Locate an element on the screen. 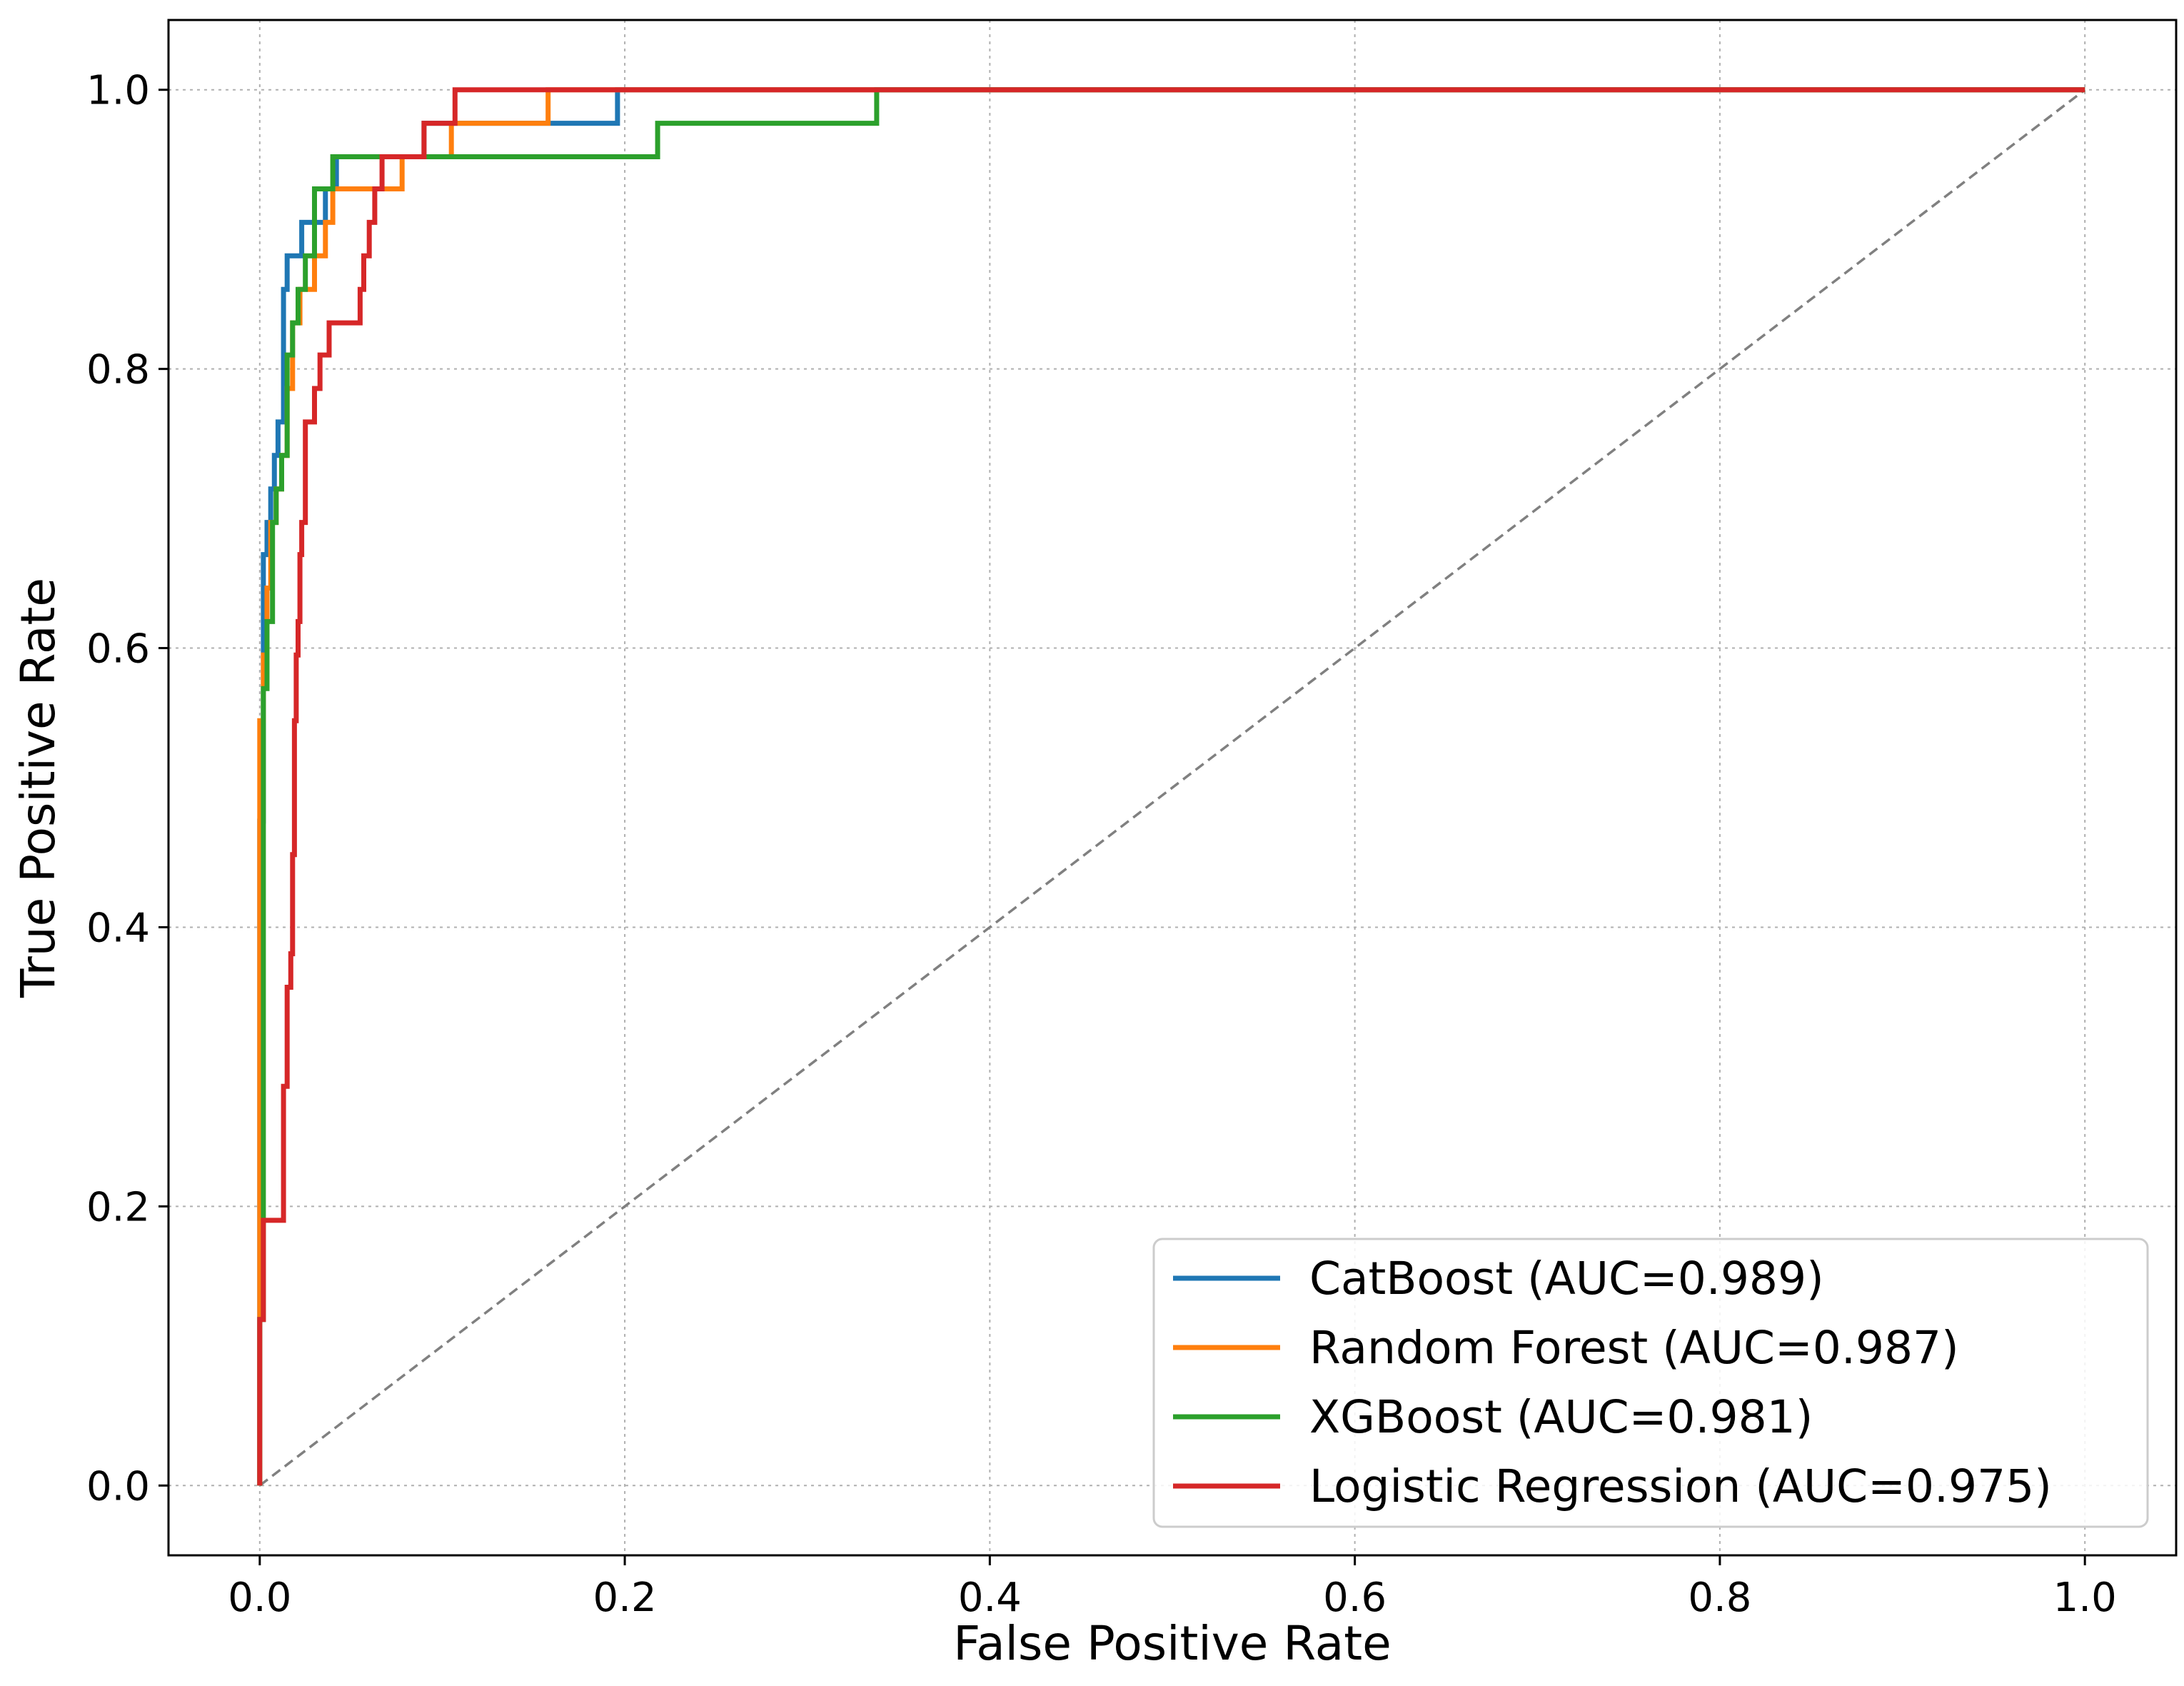  y-tick-label: 1.0 is located at coordinates (118, 91).